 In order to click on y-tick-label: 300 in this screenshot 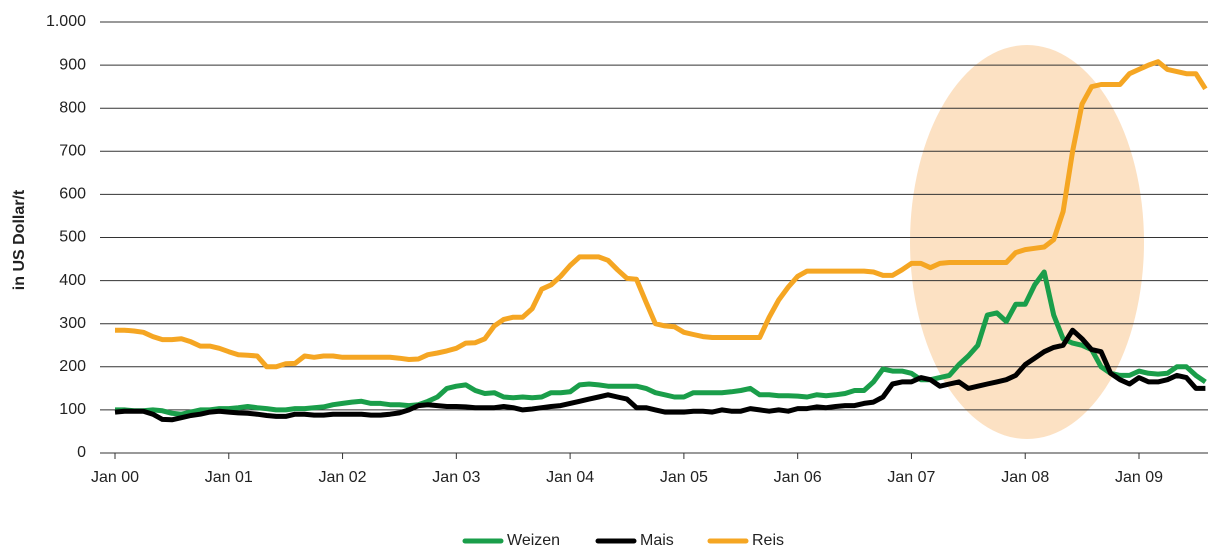, I will do `click(72, 323)`.